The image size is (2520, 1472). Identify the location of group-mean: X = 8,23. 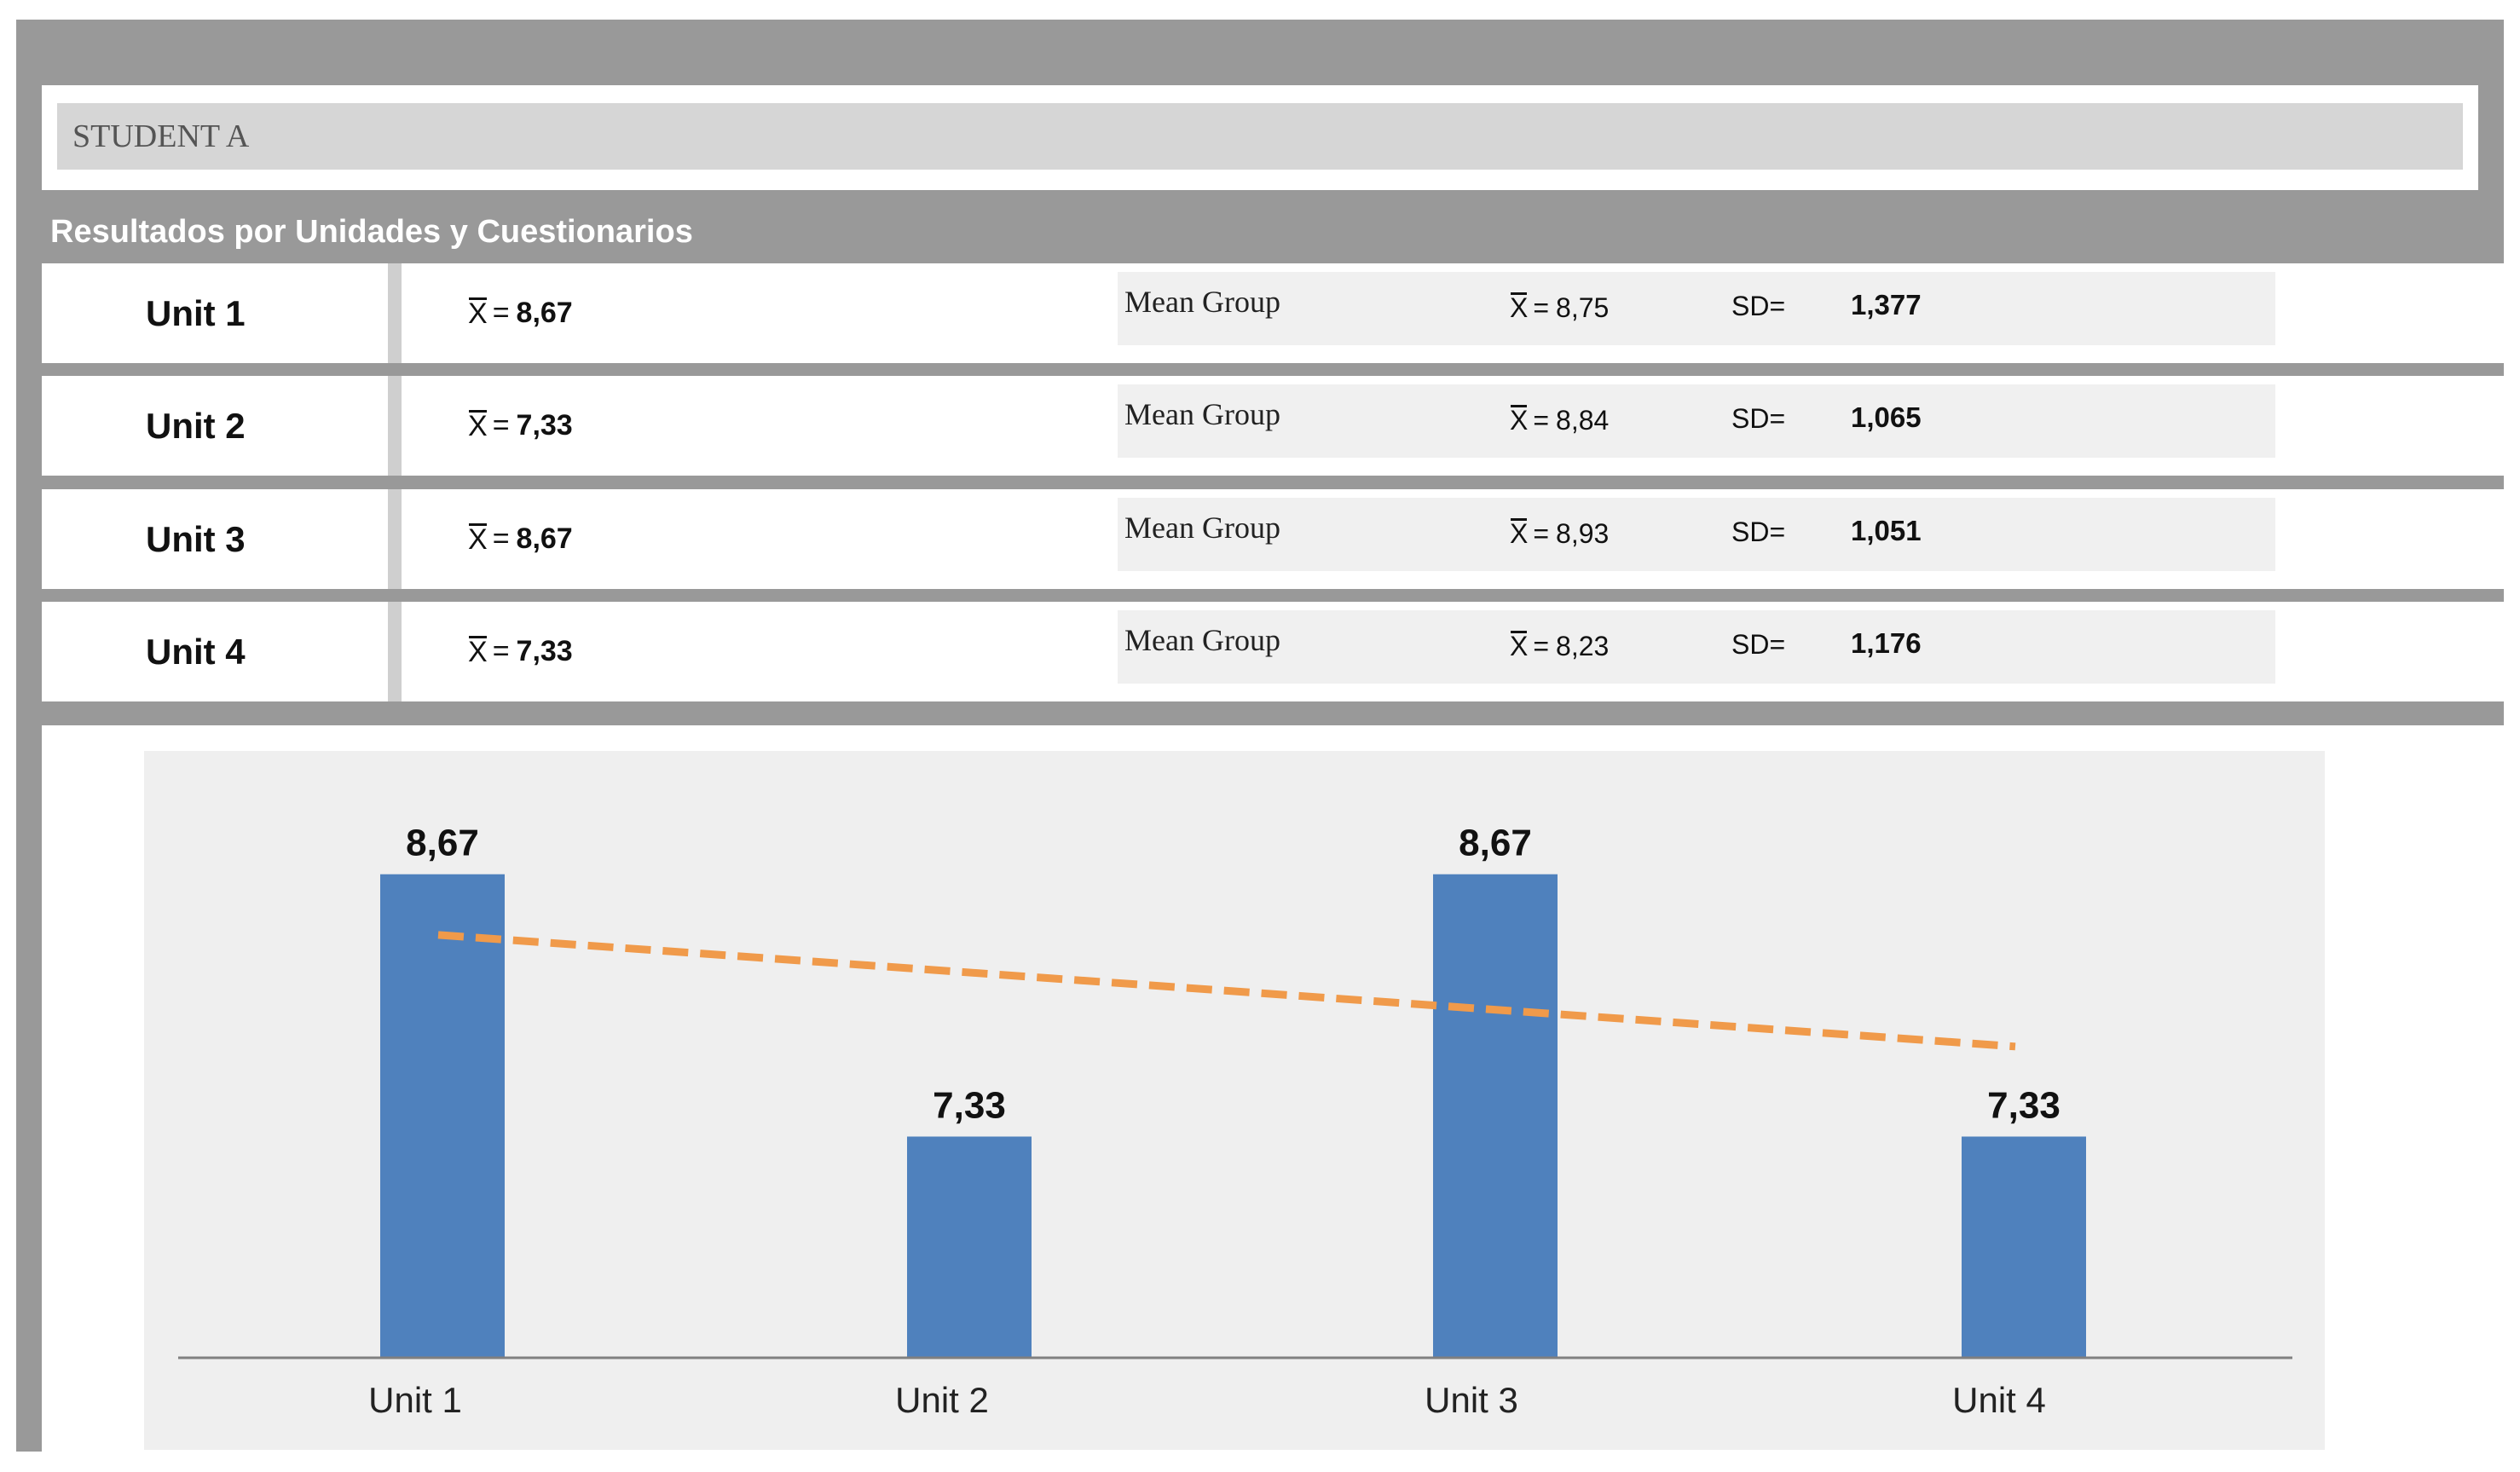
(1559, 645).